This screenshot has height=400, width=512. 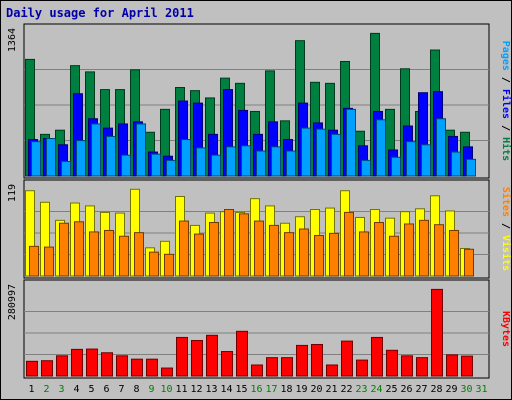 What do you see at coordinates (286, 389) in the screenshot?
I see `x-tick-label: 18` at bounding box center [286, 389].